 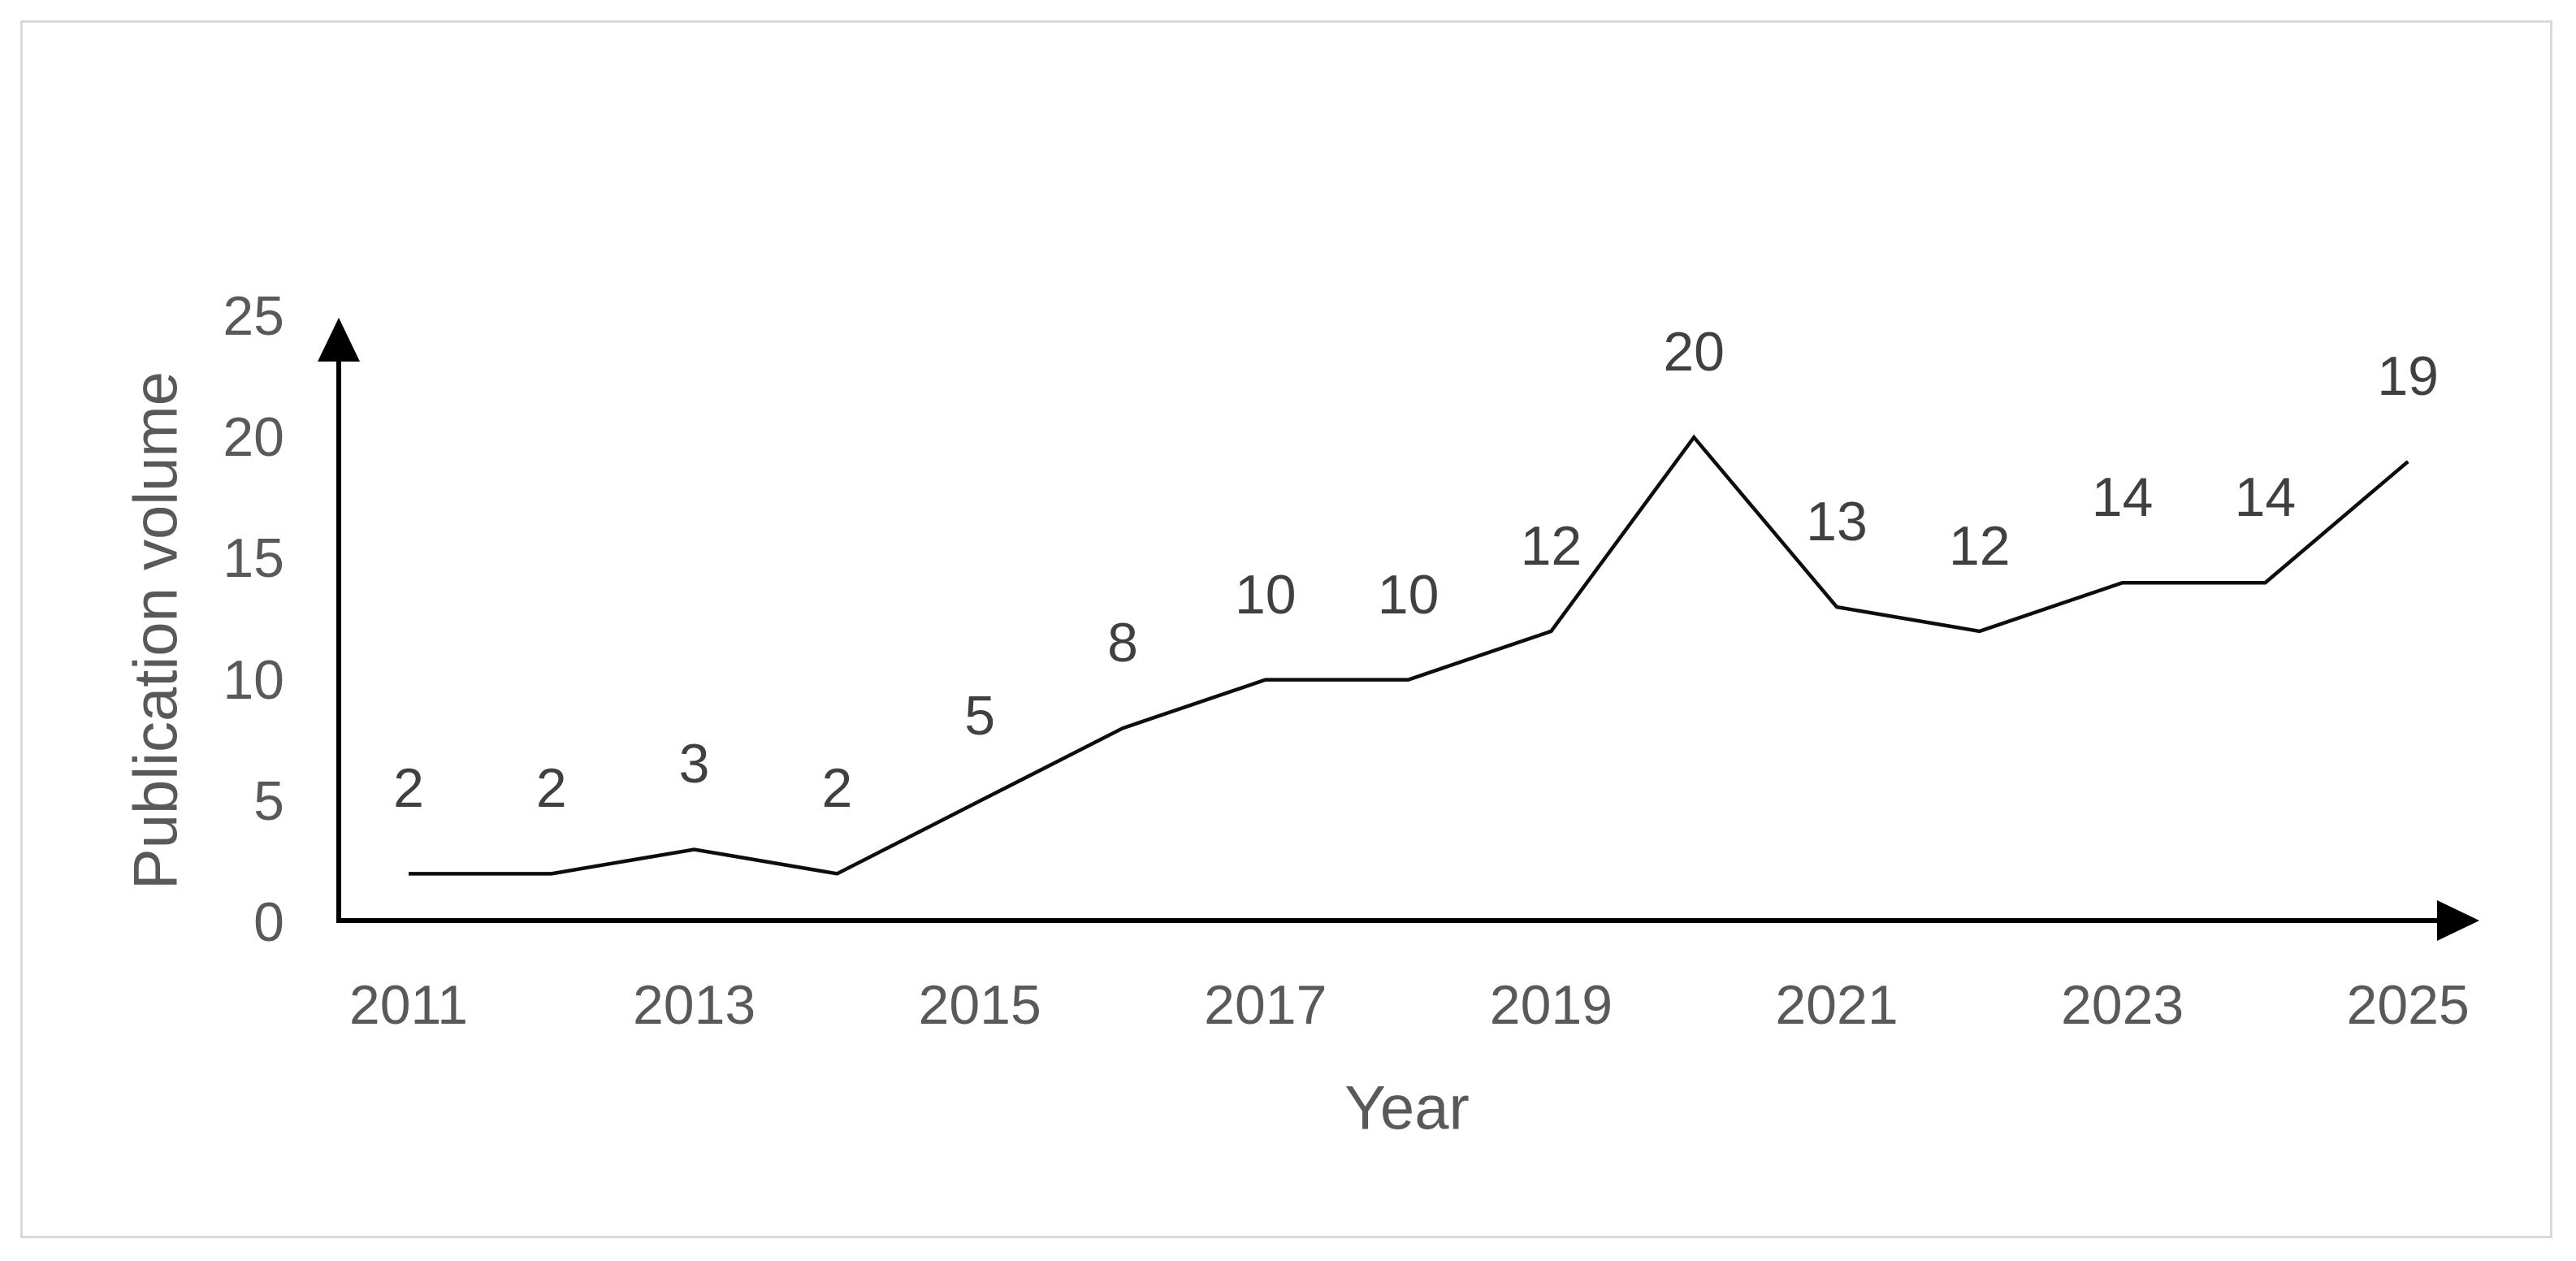 I want to click on y-axis-title: Publication volume, so click(x=156, y=630).